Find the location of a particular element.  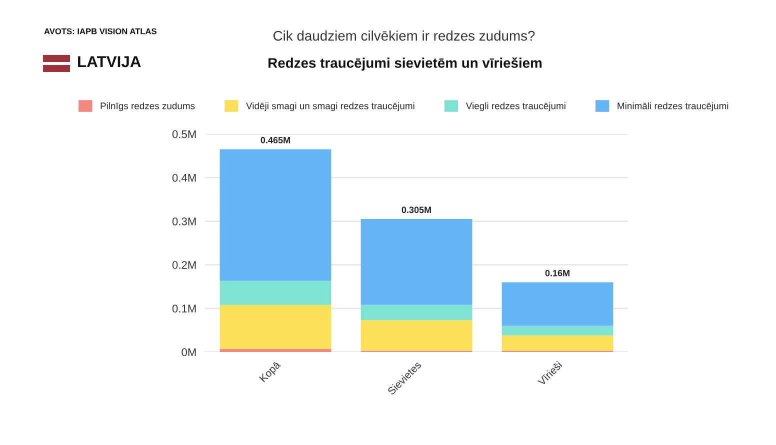

total-label: 0.305M is located at coordinates (416, 210).